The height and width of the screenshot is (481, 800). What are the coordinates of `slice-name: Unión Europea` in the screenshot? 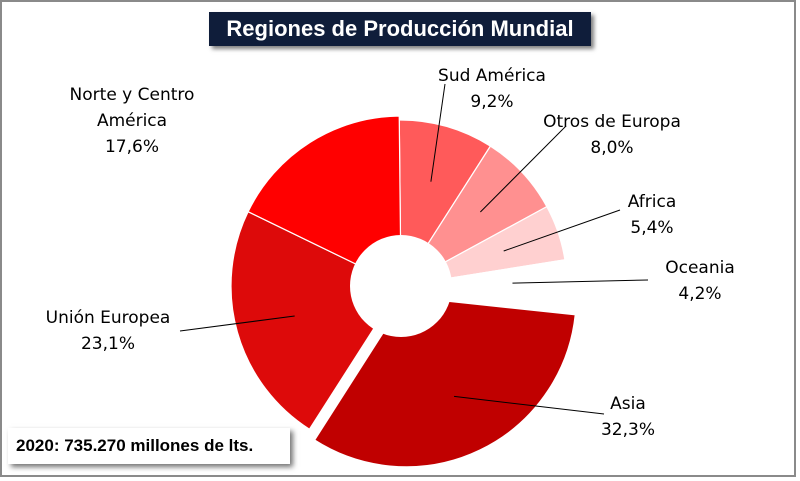 It's located at (108, 318).